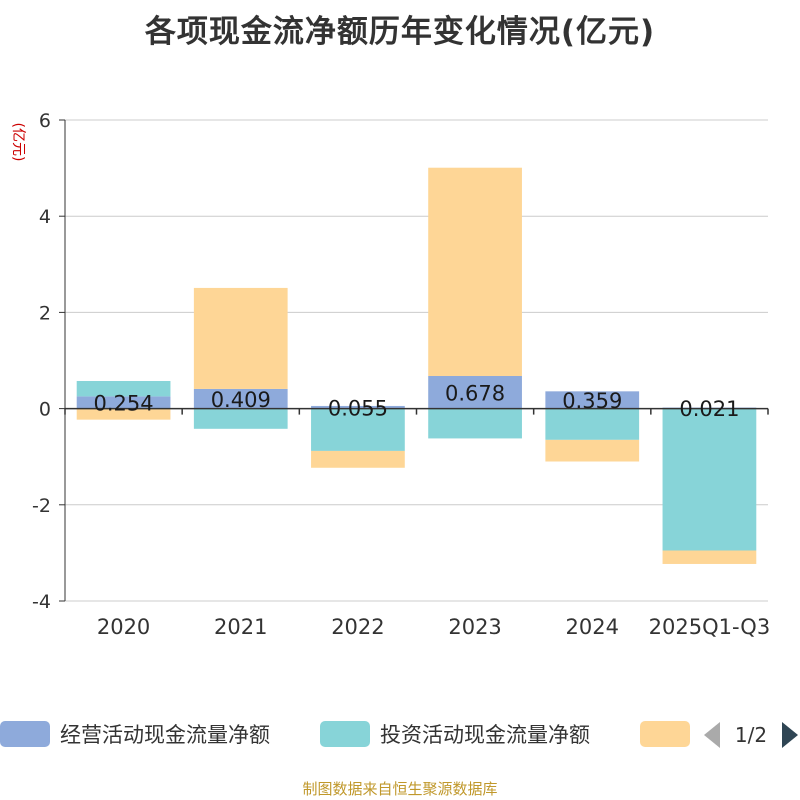 The width and height of the screenshot is (800, 800). I want to click on bar-series-1-2023, so click(475, 423).